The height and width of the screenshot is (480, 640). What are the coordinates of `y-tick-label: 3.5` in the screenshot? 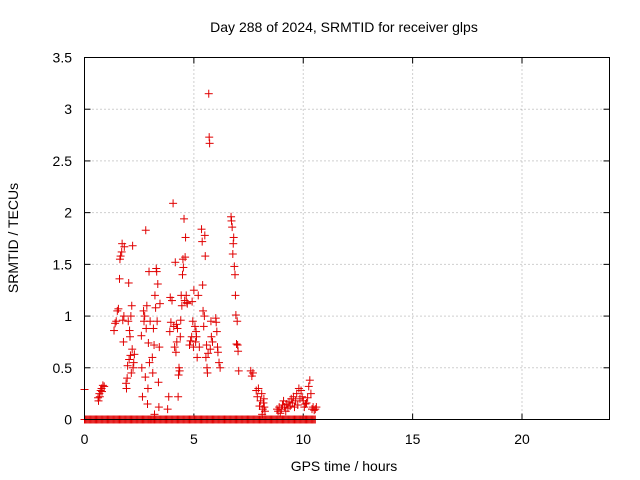 It's located at (63, 58).